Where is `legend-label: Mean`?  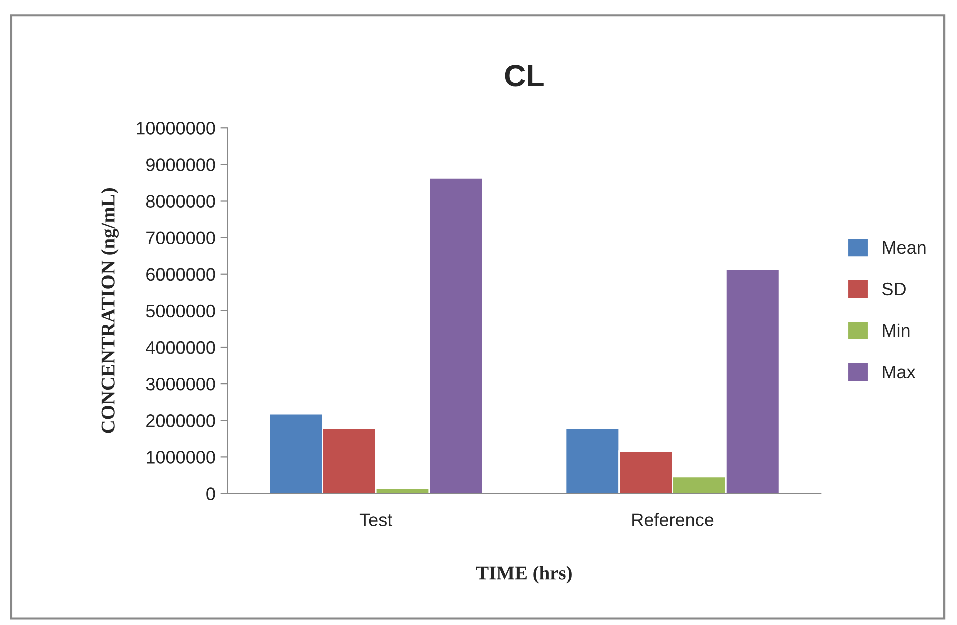
legend-label: Mean is located at coordinates (904, 248).